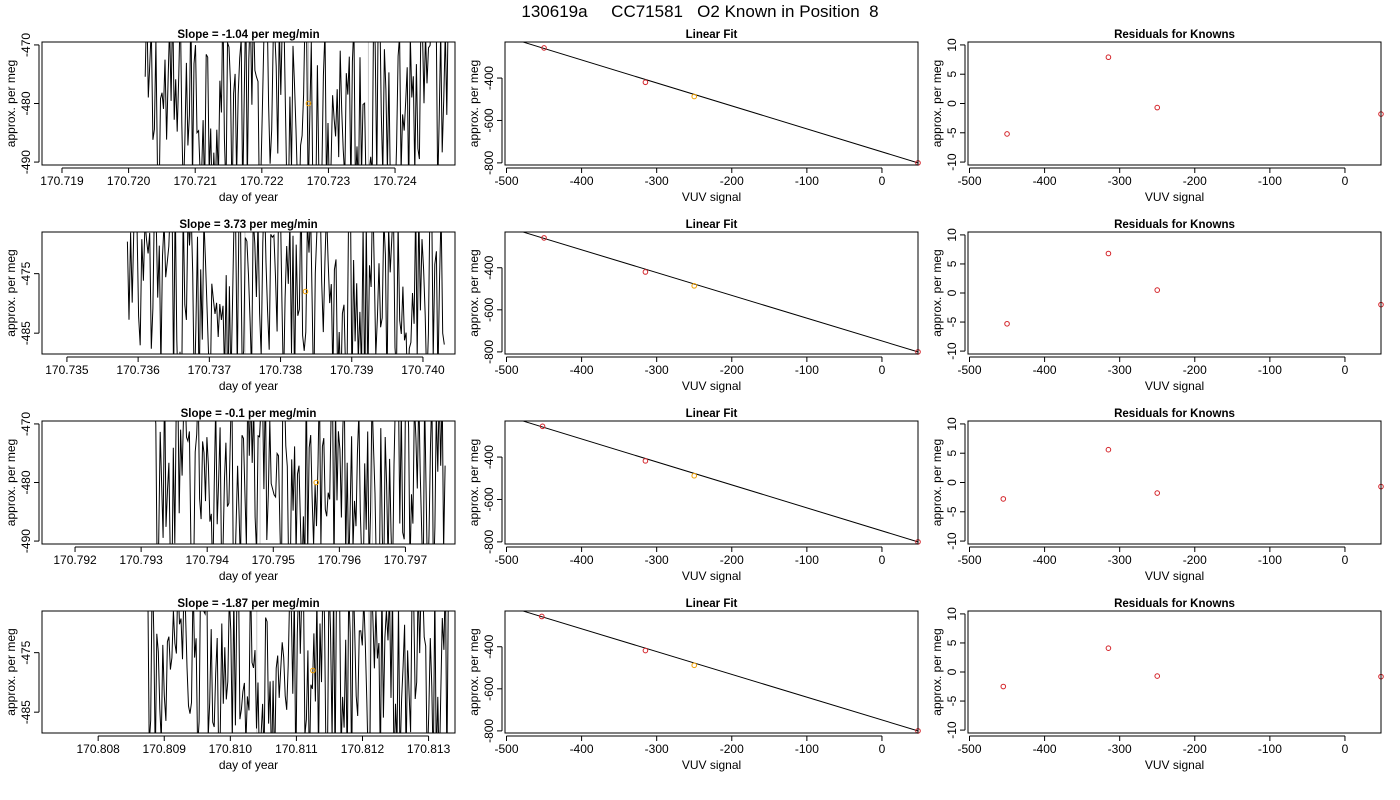 The image size is (1400, 800). What do you see at coordinates (249, 414) in the screenshot?
I see `panel-title: Slope = -0.1 per meg/min` at bounding box center [249, 414].